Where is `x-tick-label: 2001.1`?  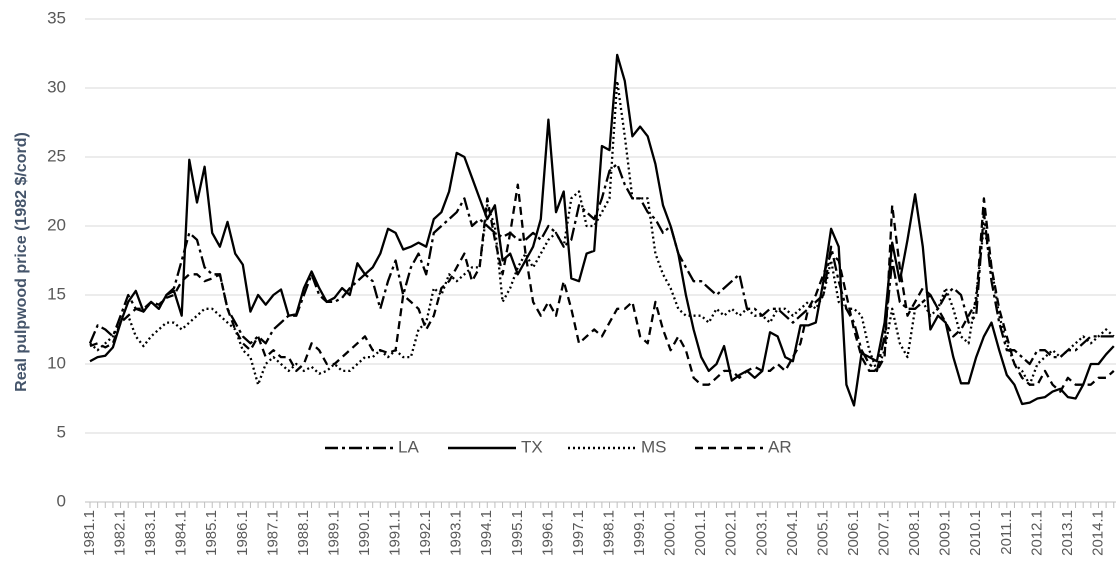
x-tick-label: 2001.1 is located at coordinates (700, 533).